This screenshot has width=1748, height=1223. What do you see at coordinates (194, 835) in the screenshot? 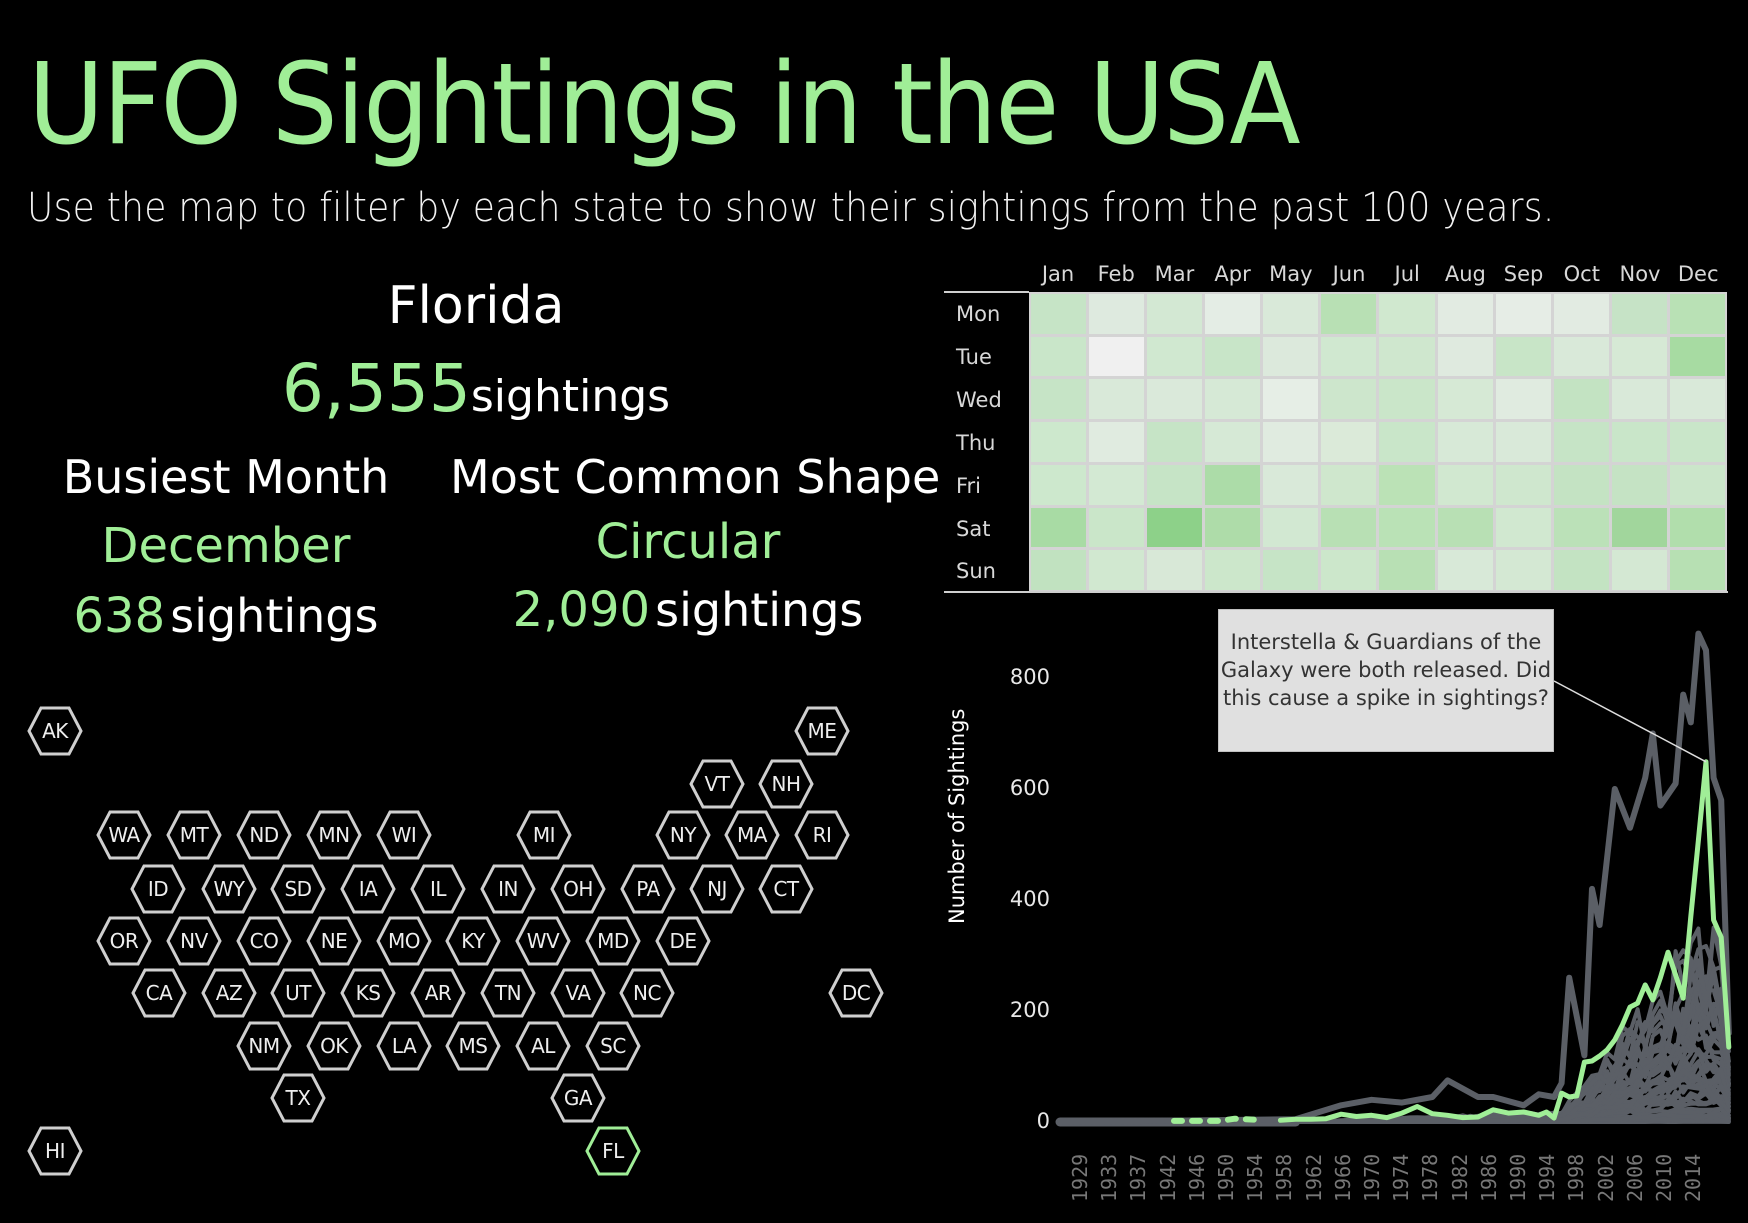
I see `state-hex-mt: MT` at bounding box center [194, 835].